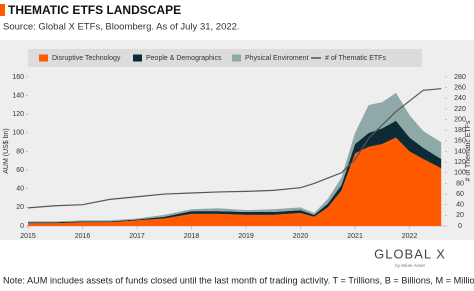 The image size is (474, 291). Describe the element at coordinates (2, 10) in the screenshot. I see `title-accent` at that location.